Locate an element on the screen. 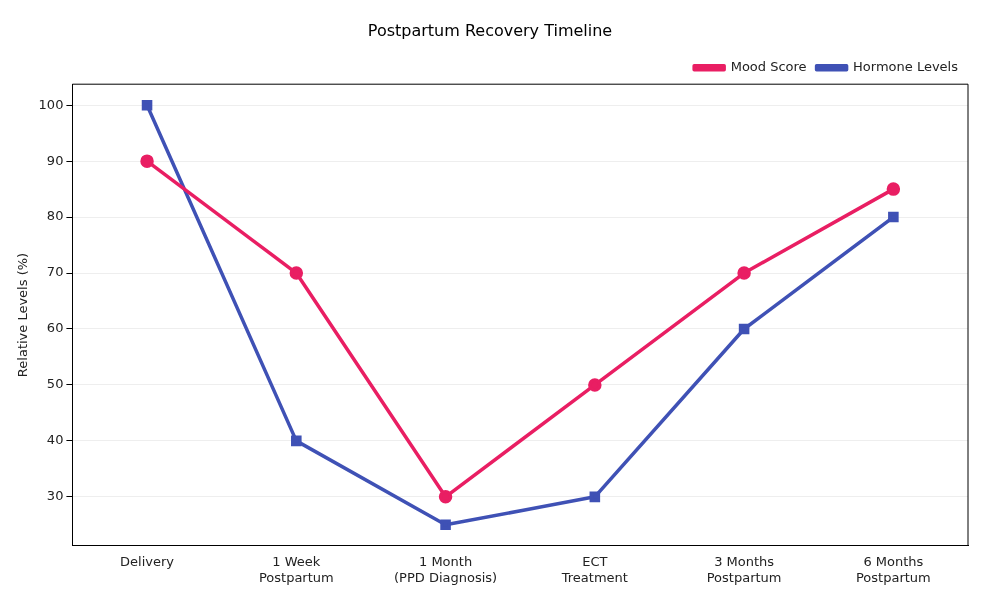 This screenshot has width=1006, height=603. legend-label: Mood Score is located at coordinates (768, 67).